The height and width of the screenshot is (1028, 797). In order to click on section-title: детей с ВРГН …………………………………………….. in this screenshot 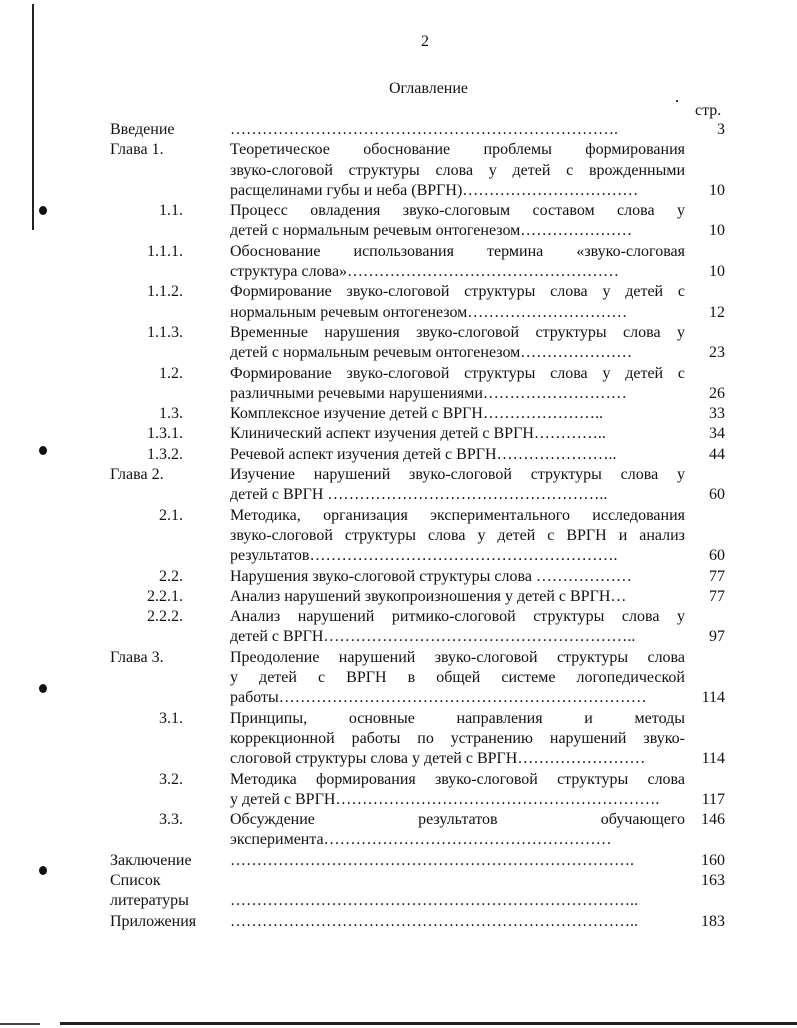, I will do `click(419, 495)`.